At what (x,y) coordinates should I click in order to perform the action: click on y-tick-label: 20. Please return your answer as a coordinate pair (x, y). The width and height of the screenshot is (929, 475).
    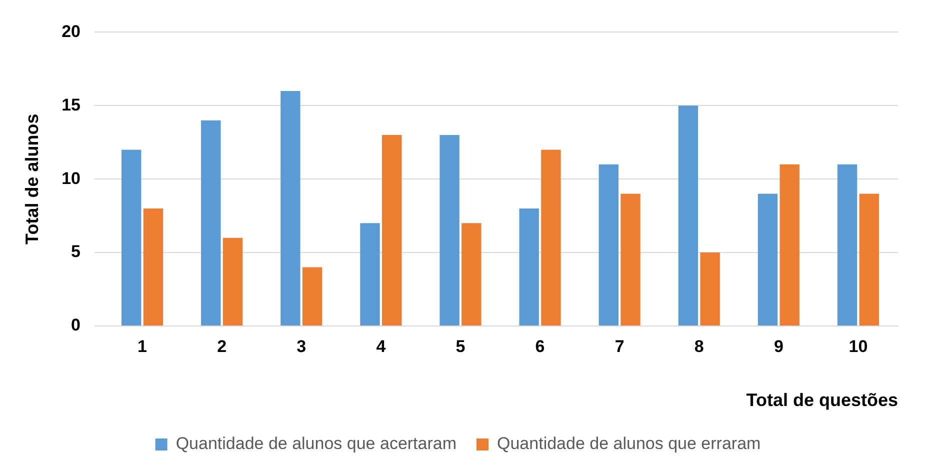
    Looking at the image, I should click on (71, 31).